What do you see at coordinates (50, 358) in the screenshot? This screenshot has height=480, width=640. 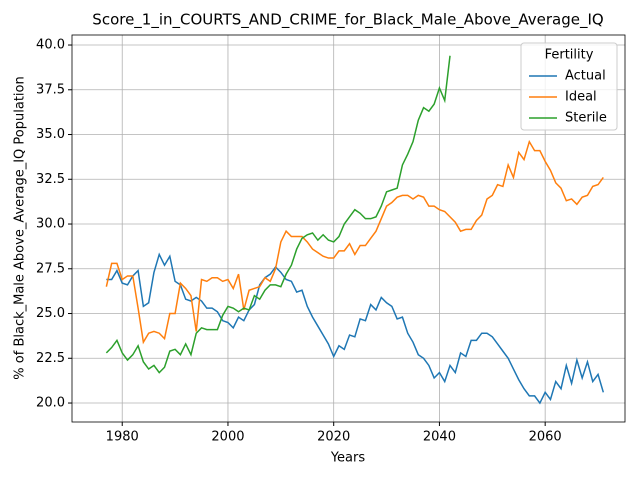 I see `y-tick-label: 22.5` at bounding box center [50, 358].